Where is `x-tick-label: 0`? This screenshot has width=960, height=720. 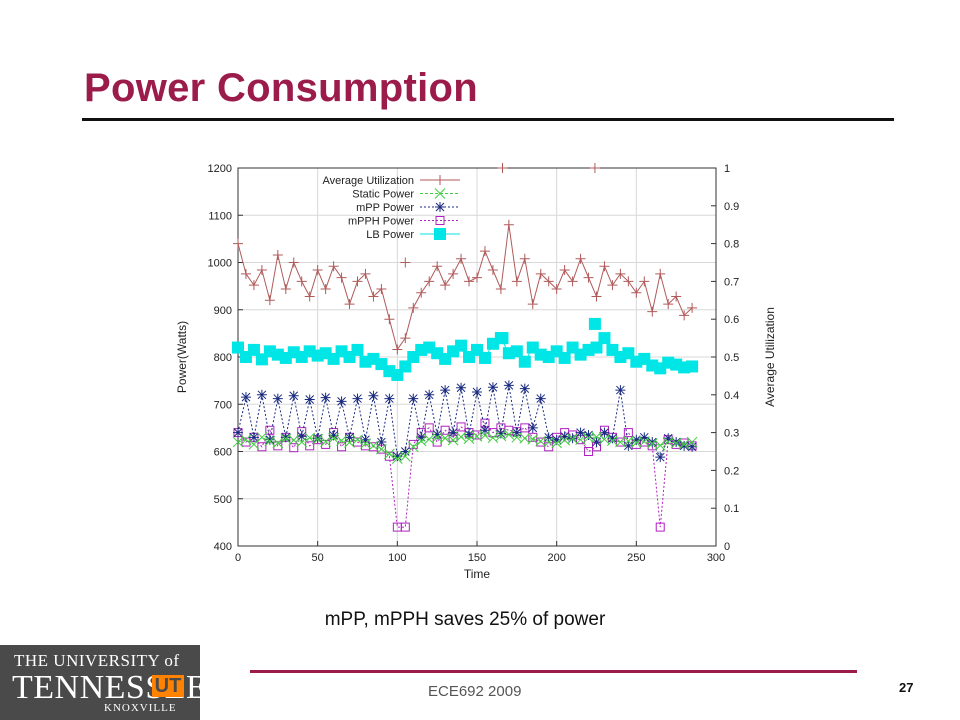
x-tick-label: 0 is located at coordinates (238, 558).